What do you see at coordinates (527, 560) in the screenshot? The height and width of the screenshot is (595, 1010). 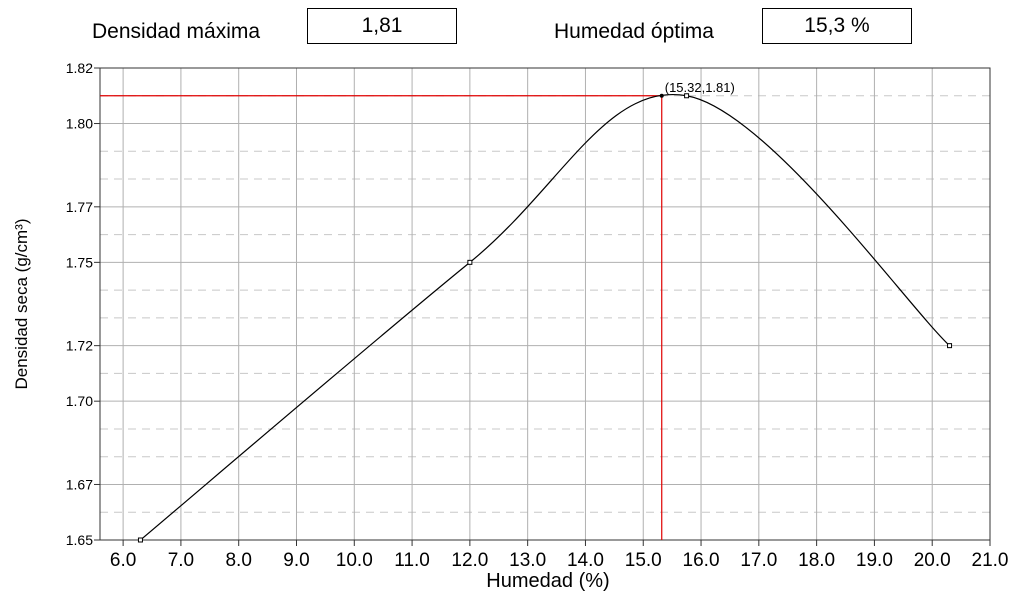 I see `x-tick-label: 13.0` at bounding box center [527, 560].